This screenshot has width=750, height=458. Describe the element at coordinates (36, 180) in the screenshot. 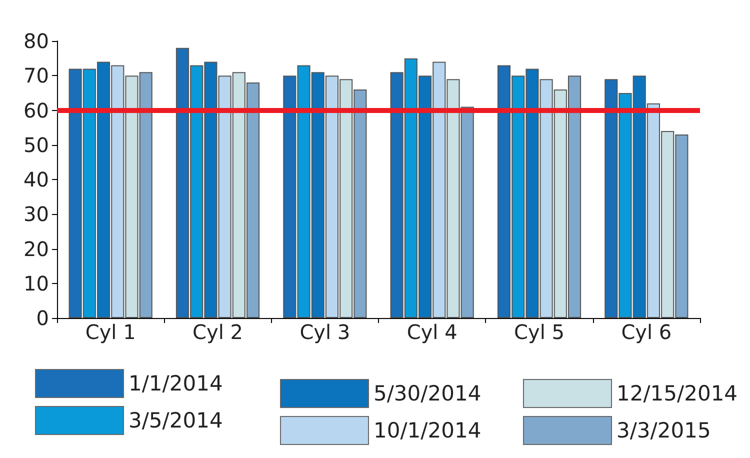

I see `y-tick-label: 40` at that location.